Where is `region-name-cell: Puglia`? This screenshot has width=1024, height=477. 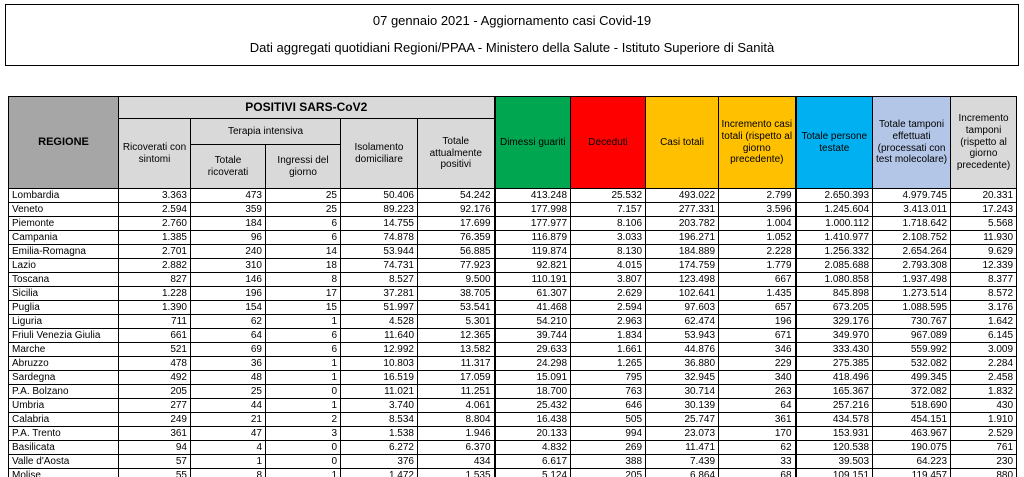 region-name-cell: Puglia is located at coordinates (63, 307).